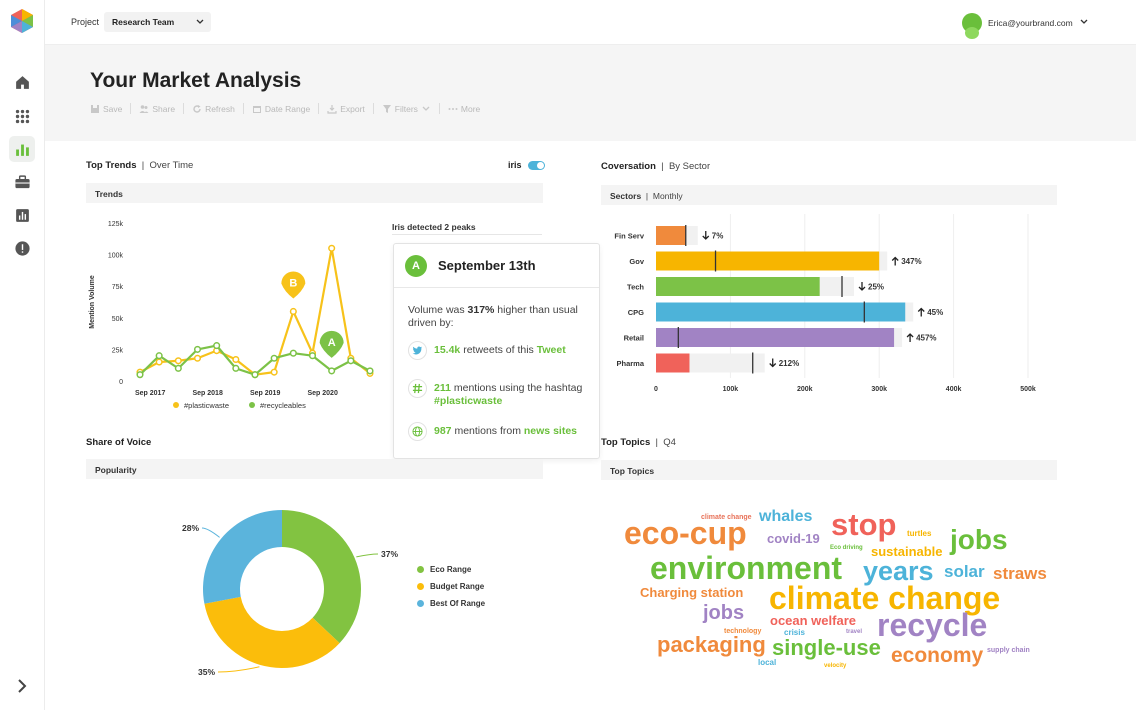 Image resolution: width=1136 pixels, height=710 pixels. Describe the element at coordinates (794, 632) in the screenshot. I see `word-cloud-term: crisis` at that location.